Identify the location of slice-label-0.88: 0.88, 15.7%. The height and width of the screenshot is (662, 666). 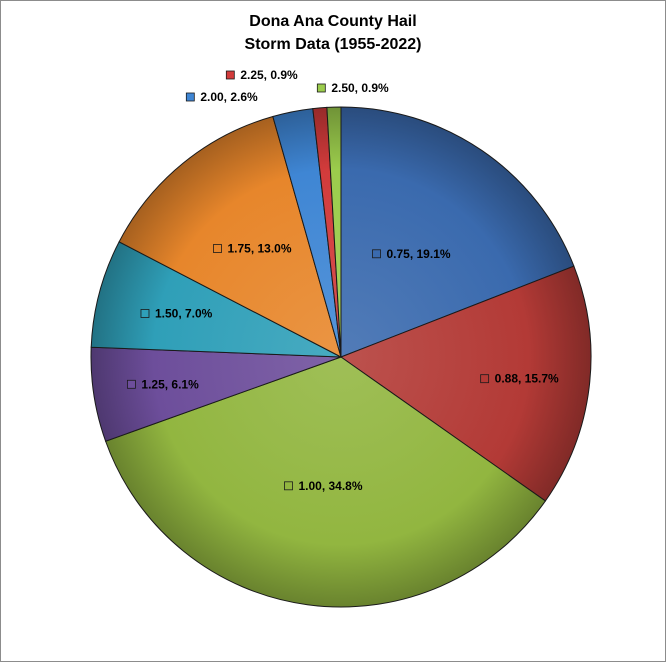
(519, 379).